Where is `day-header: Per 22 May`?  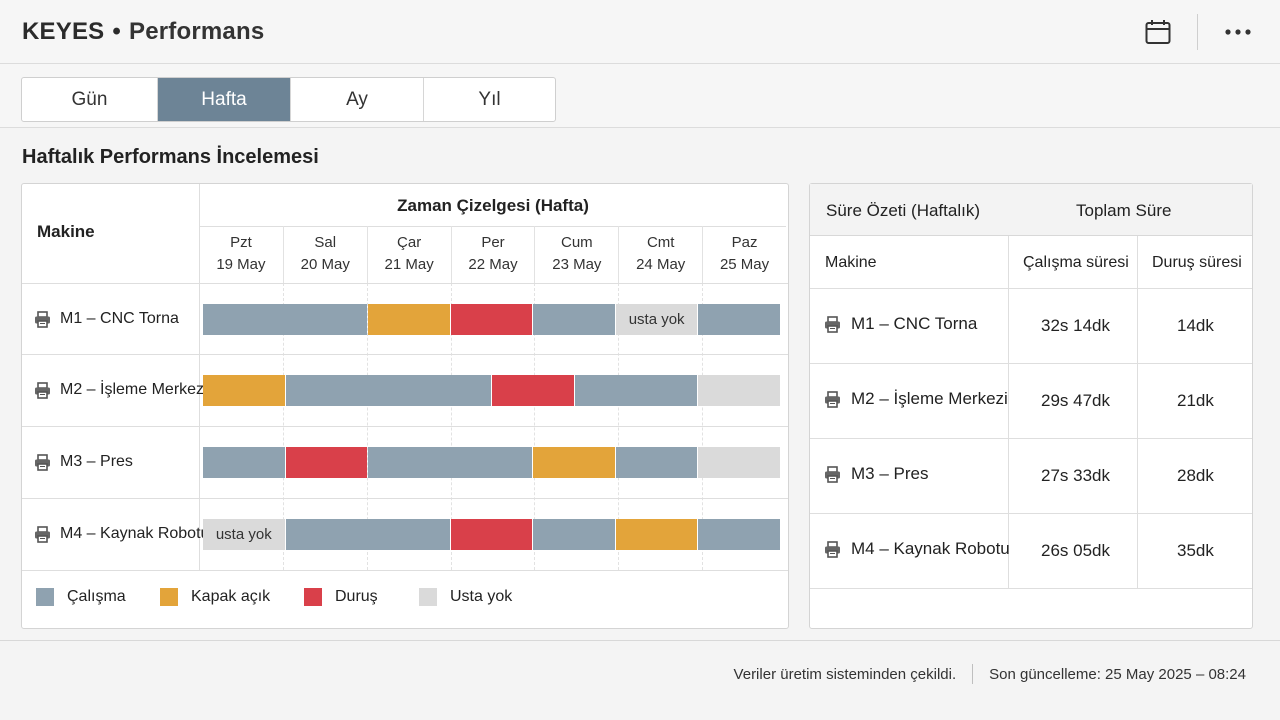 day-header: Per 22 May is located at coordinates (492, 254).